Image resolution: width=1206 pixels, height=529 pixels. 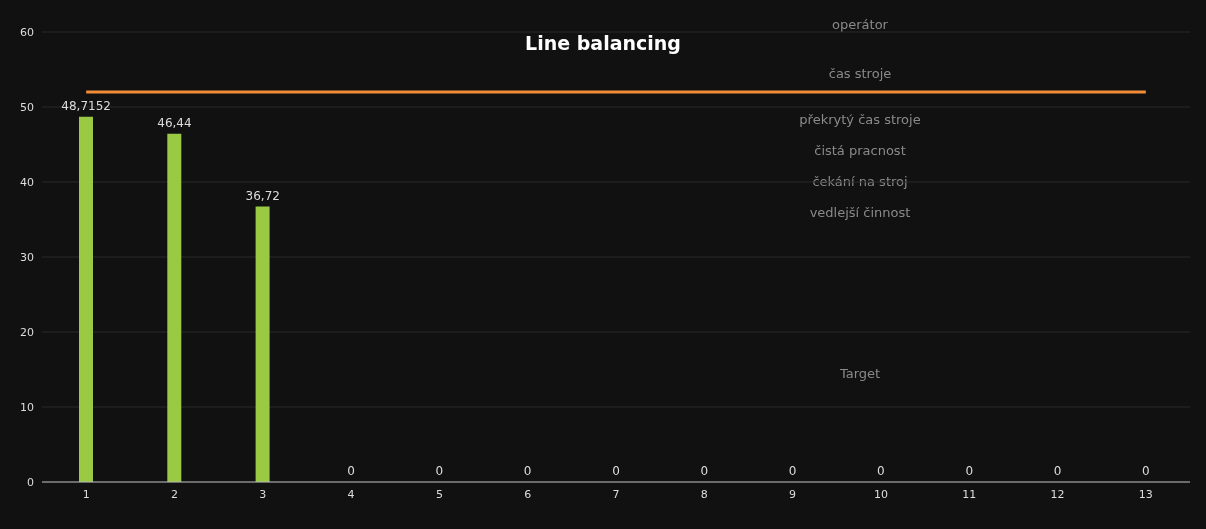 What do you see at coordinates (860, 373) in the screenshot?
I see `annotation: Target` at bounding box center [860, 373].